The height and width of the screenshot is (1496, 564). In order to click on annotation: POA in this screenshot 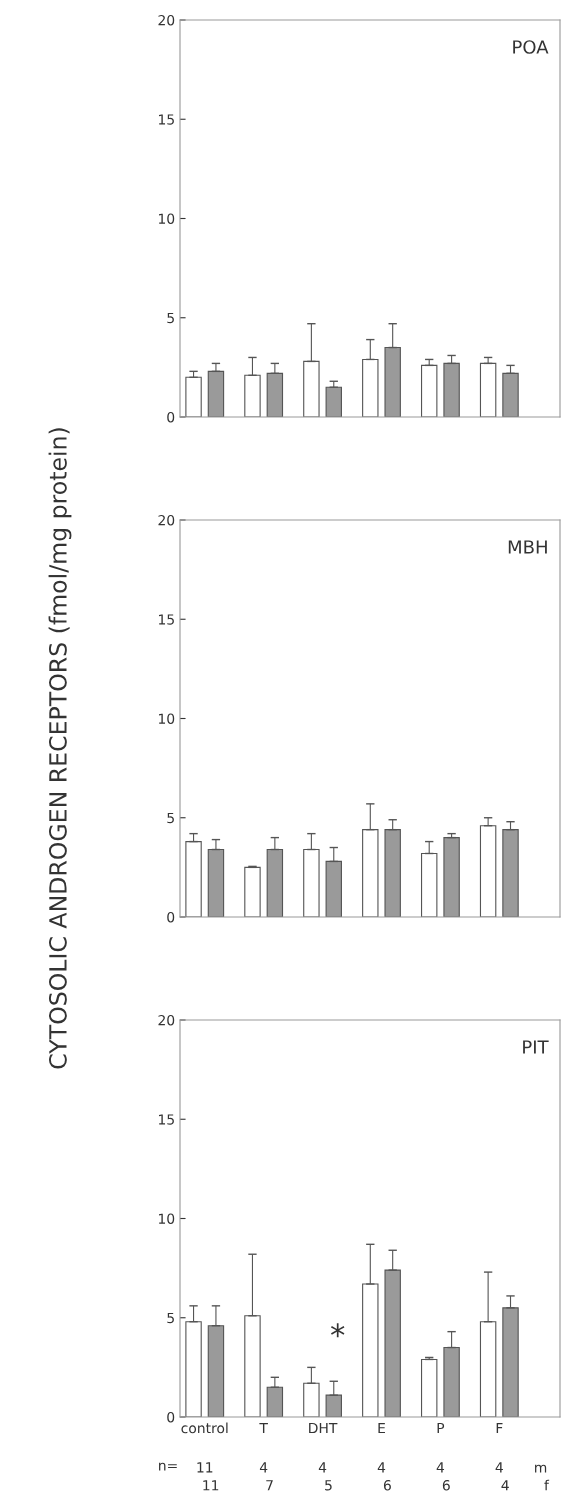, I will do `click(531, 47)`.